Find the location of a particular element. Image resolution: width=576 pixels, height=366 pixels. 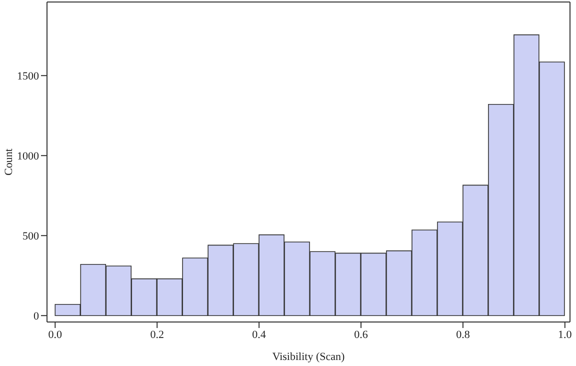

x-tick-label: 0.8 is located at coordinates (463, 334).